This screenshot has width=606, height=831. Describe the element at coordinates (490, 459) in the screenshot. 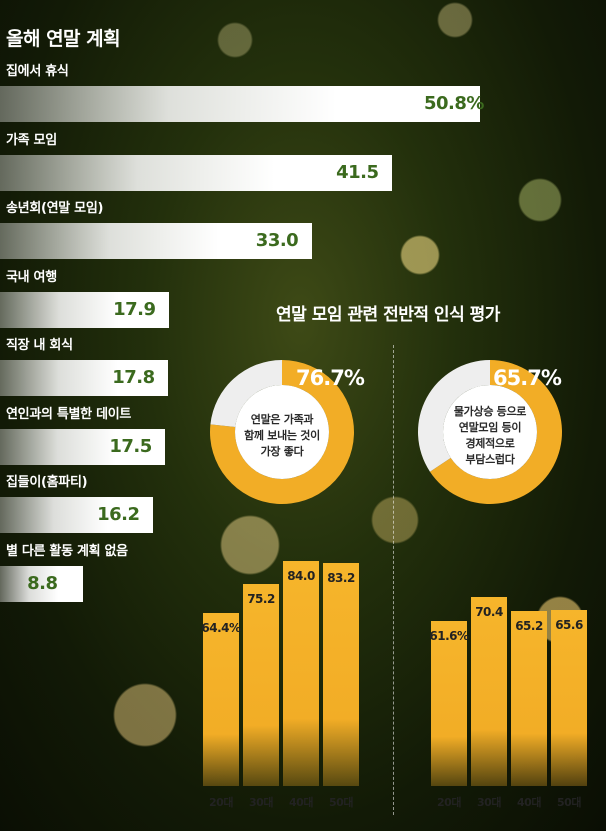

I see `donut-label-line: 부담스럽다` at that location.